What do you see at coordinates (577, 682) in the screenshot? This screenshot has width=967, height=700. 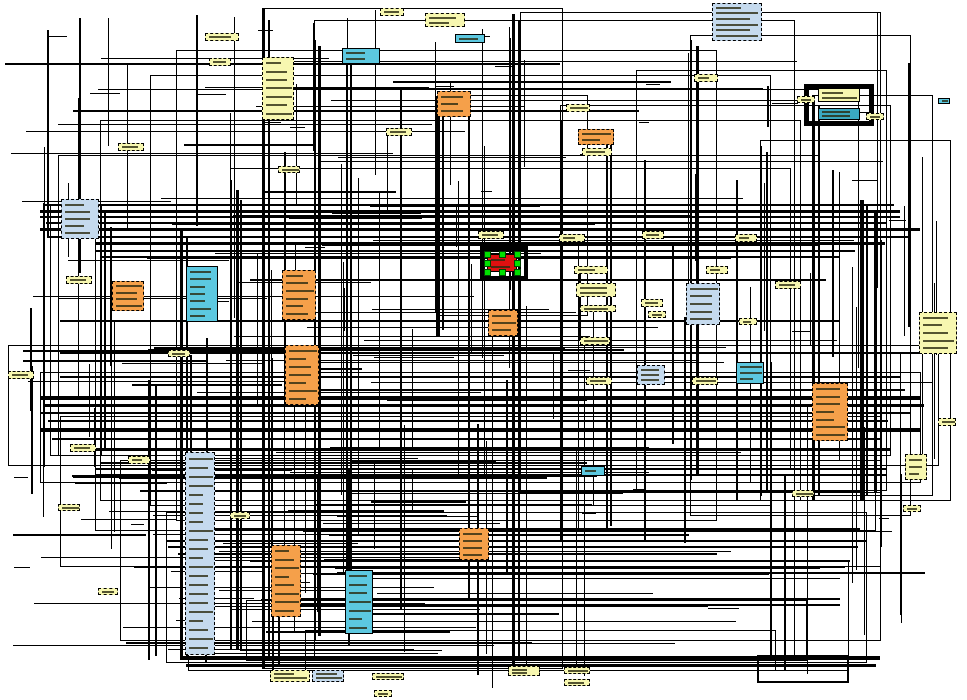 I see `bottom-chip-right-b` at bounding box center [577, 682].